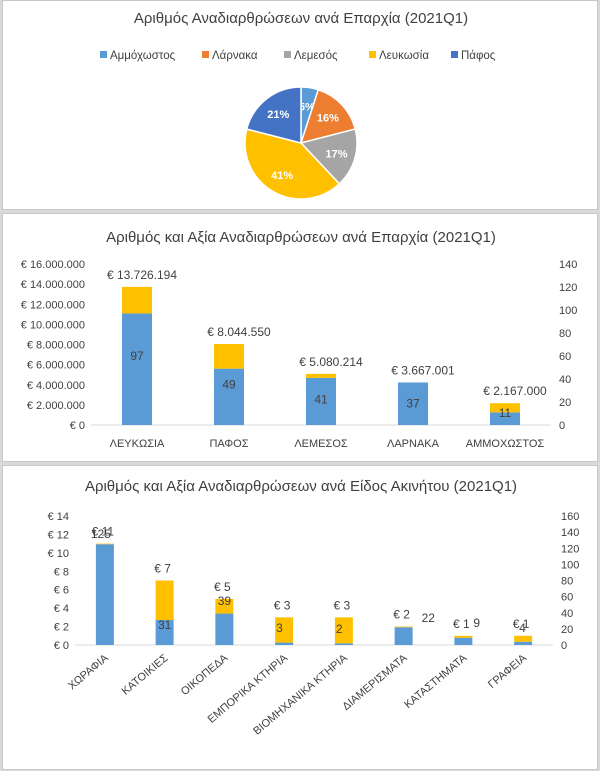  I want to click on value-label-κατοικιες: € 7, so click(162, 569).